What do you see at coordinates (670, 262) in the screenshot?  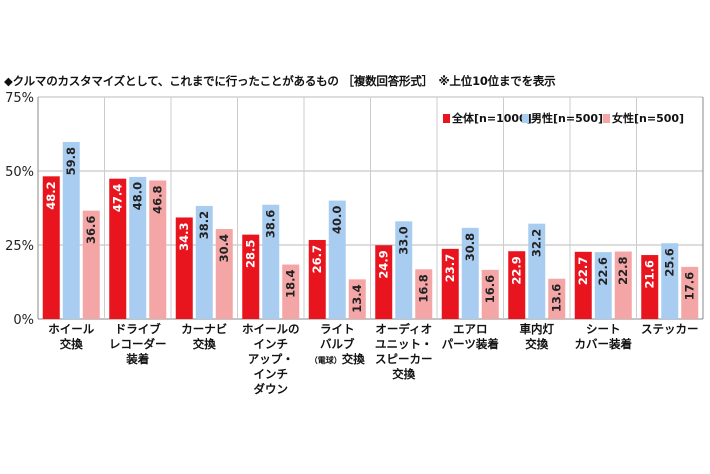 I see `bar-value-label: 25.6` at bounding box center [670, 262].